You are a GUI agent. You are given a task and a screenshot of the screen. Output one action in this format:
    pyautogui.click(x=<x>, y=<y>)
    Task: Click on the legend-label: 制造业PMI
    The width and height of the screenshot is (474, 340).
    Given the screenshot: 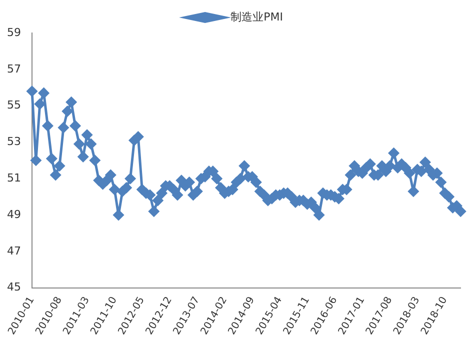 What is the action you would take?
    pyautogui.click(x=256, y=17)
    